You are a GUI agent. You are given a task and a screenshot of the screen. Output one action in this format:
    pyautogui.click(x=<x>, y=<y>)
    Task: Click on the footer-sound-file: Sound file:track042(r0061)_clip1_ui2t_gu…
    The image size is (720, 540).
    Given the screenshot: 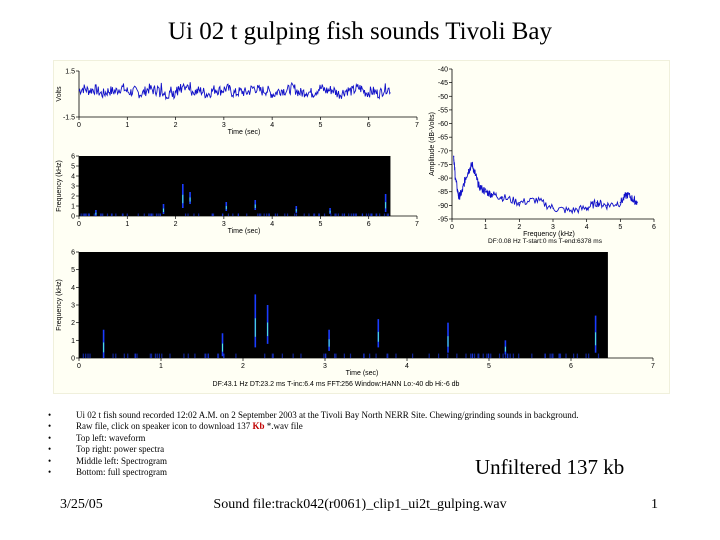 What is the action you would take?
    pyautogui.click(x=360, y=504)
    